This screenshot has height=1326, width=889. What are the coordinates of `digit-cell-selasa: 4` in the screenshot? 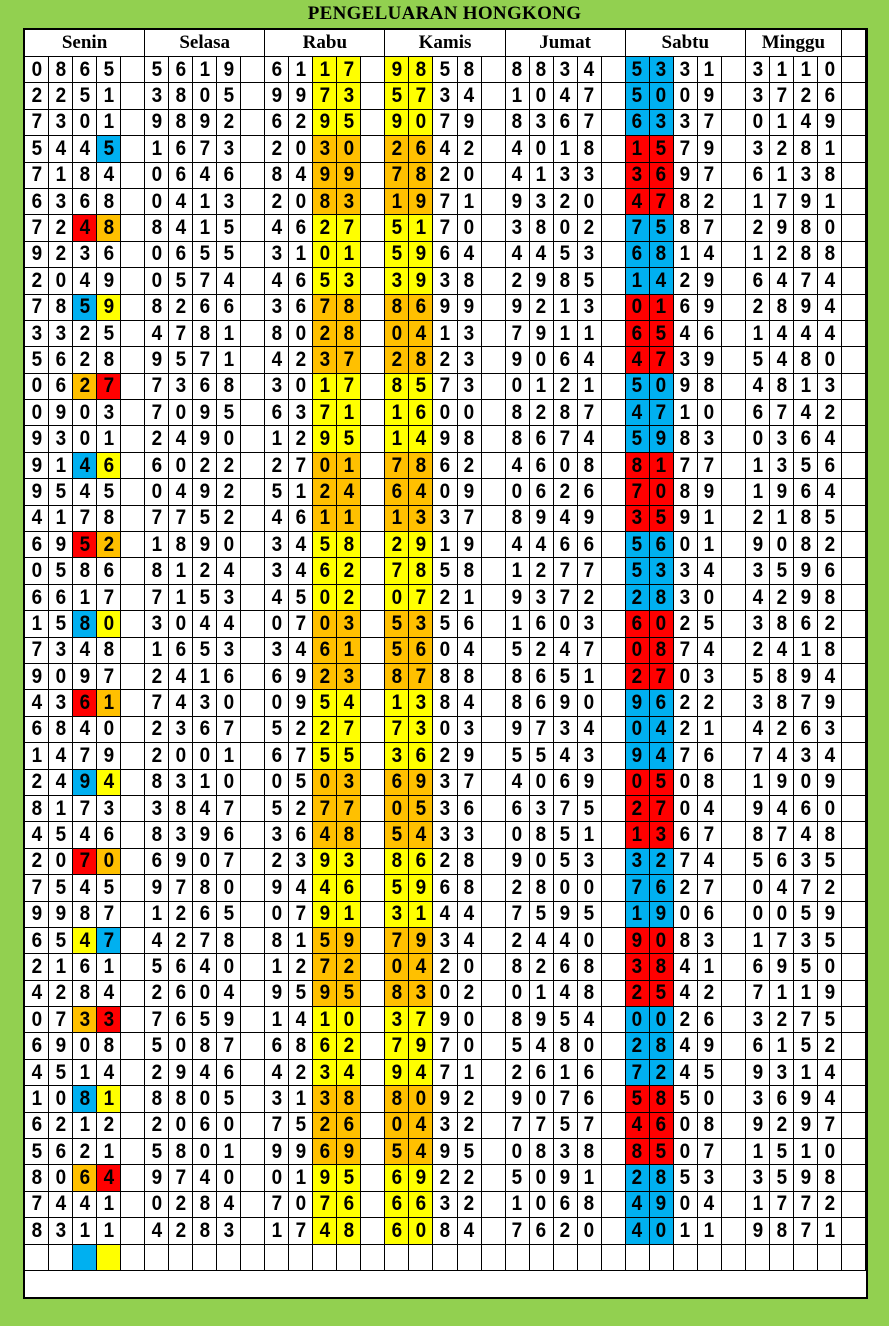 It's located at (205, 175).